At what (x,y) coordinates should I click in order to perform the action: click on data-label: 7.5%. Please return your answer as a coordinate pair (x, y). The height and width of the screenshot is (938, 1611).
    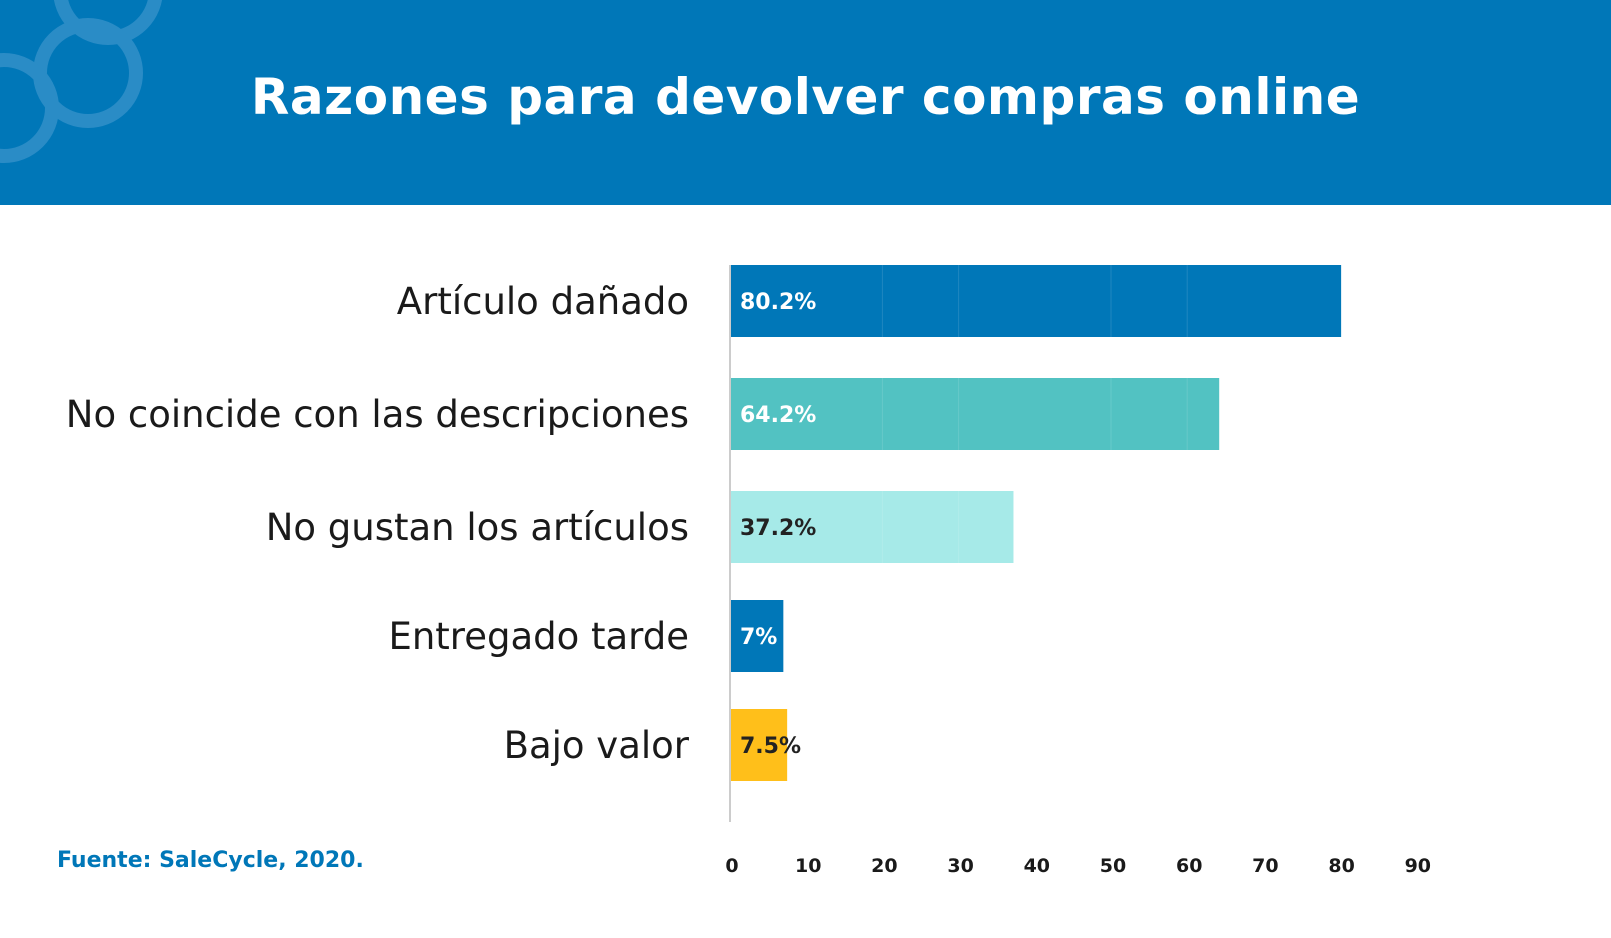
    Looking at the image, I should click on (770, 746).